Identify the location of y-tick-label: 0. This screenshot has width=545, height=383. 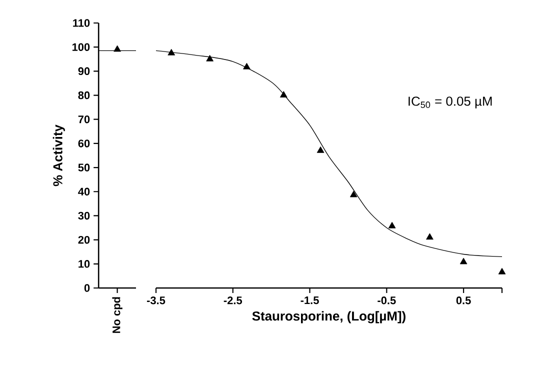
(87, 288).